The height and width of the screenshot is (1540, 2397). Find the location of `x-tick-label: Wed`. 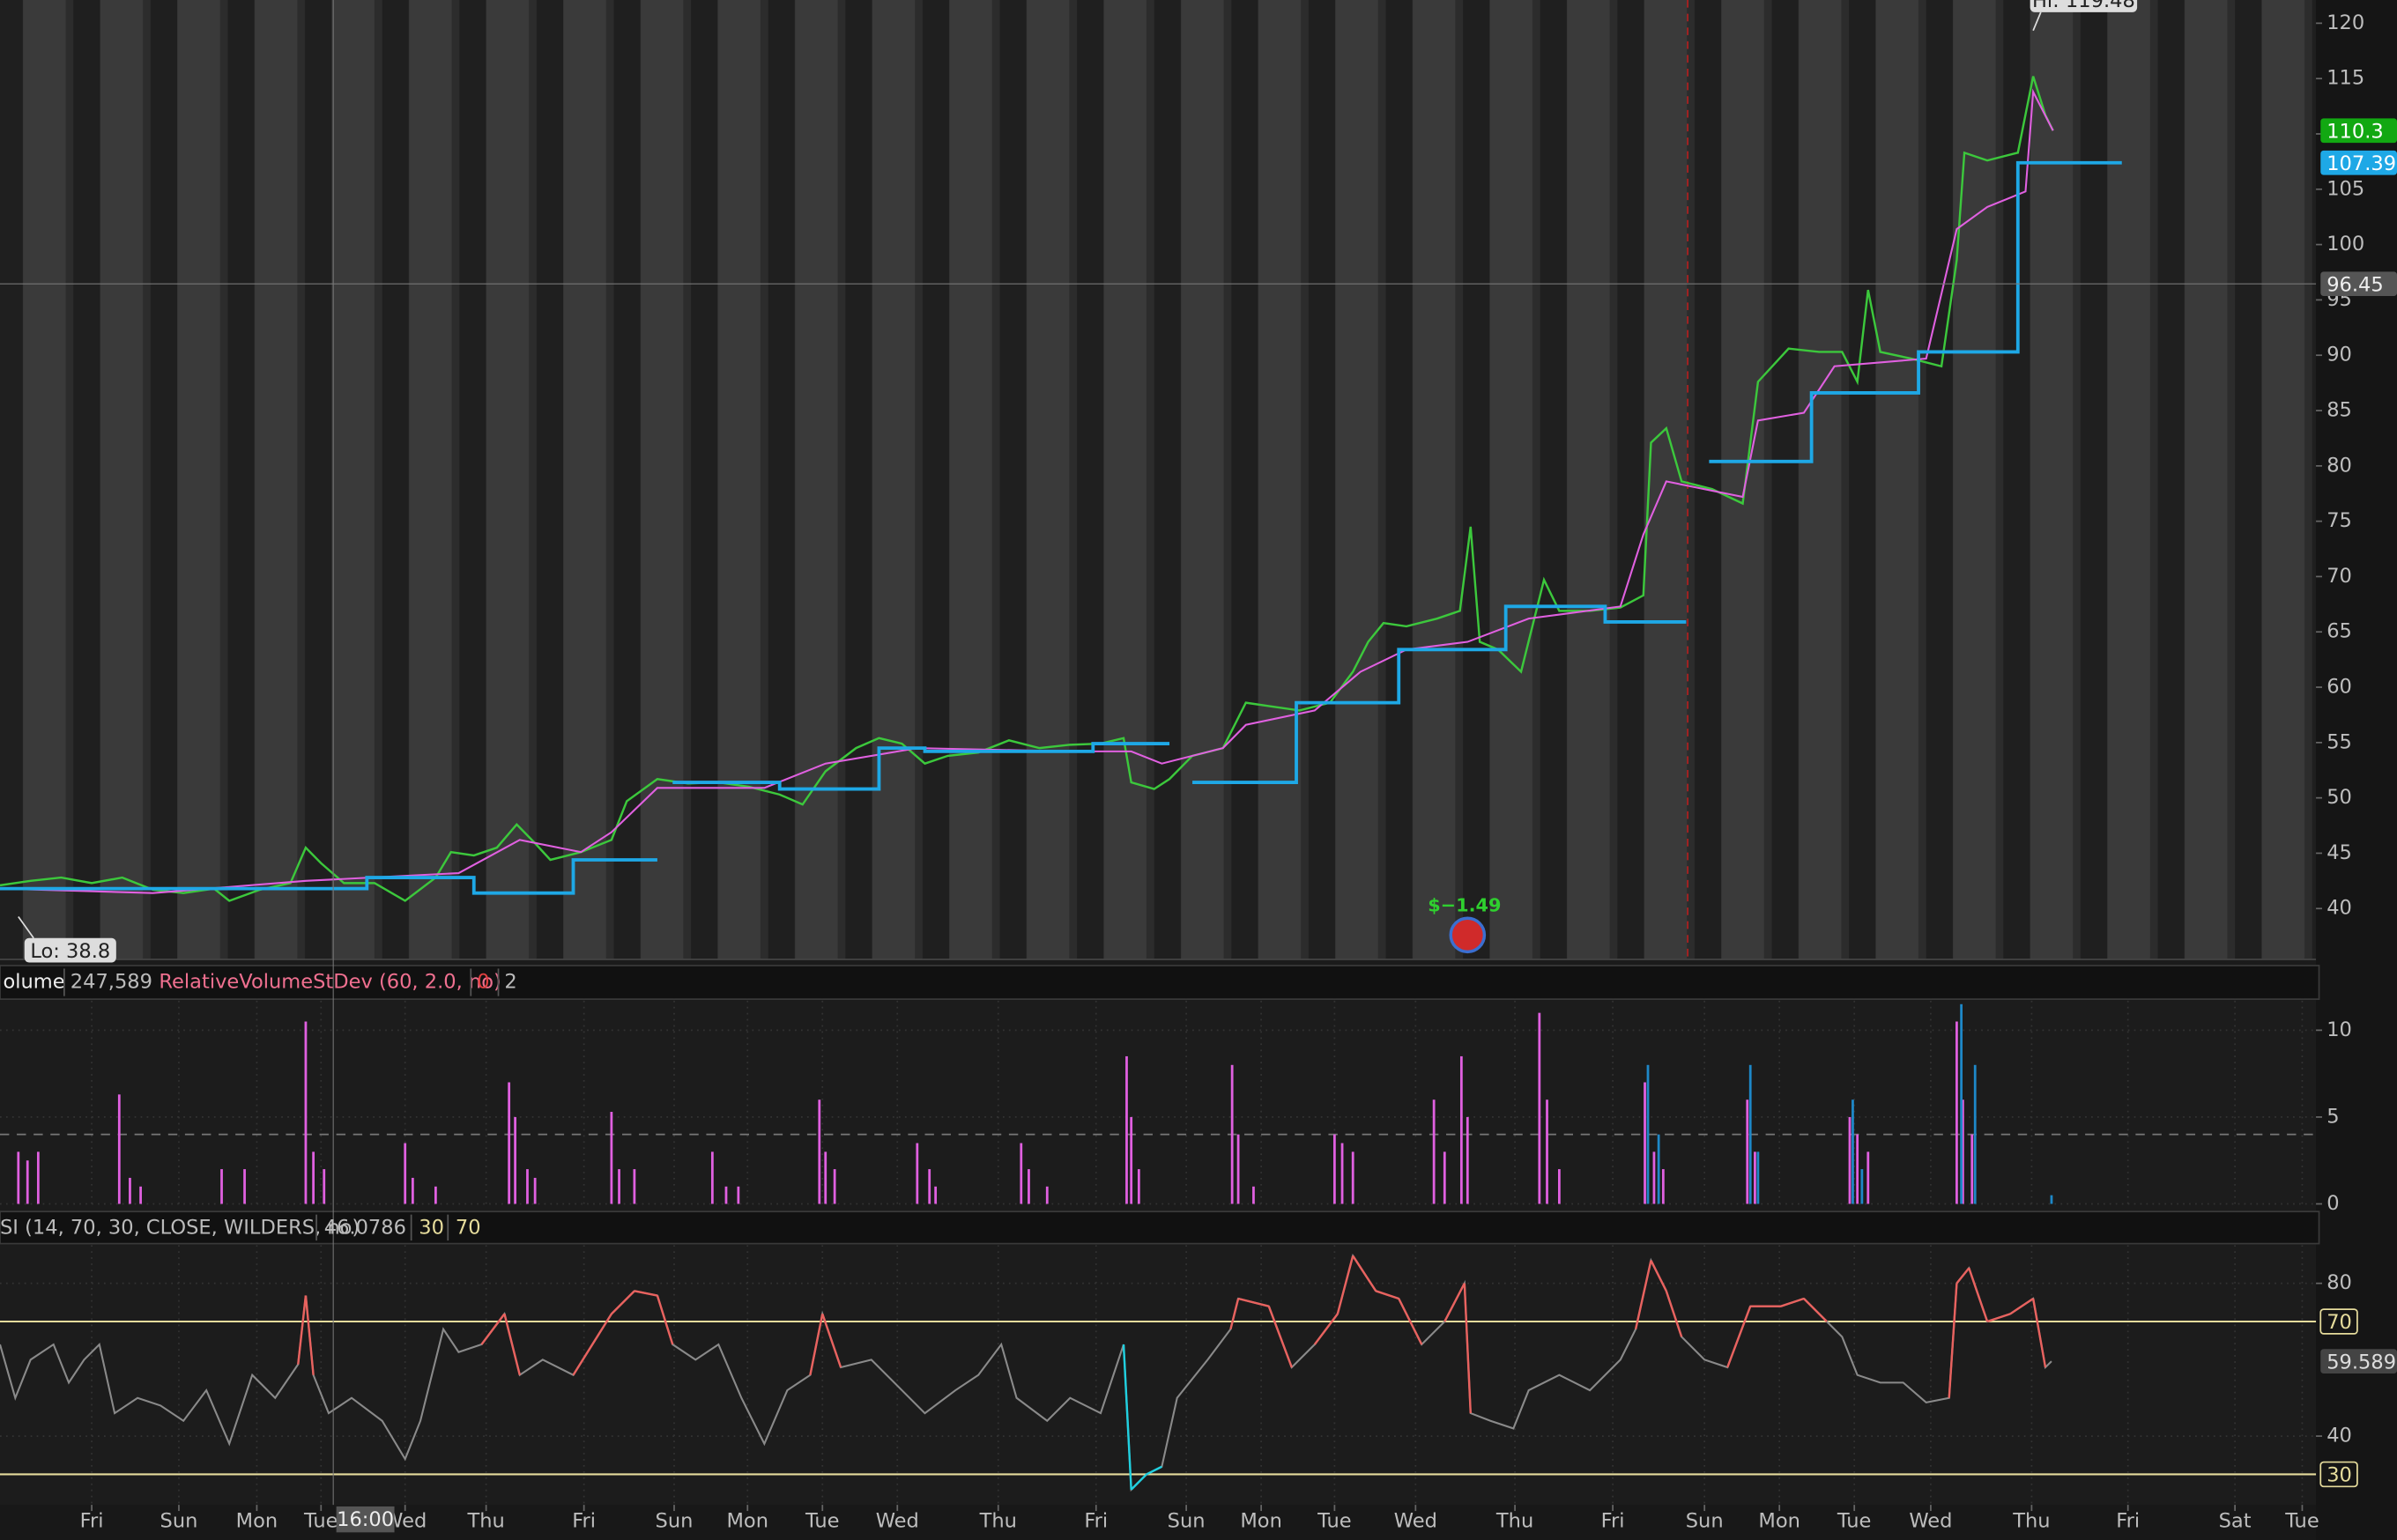

x-tick-label: Wed is located at coordinates (1930, 1522).